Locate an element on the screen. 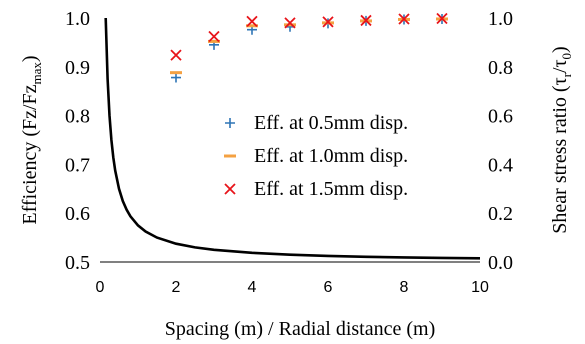  left-y-tick-label: 1.0 is located at coordinates (77, 19).